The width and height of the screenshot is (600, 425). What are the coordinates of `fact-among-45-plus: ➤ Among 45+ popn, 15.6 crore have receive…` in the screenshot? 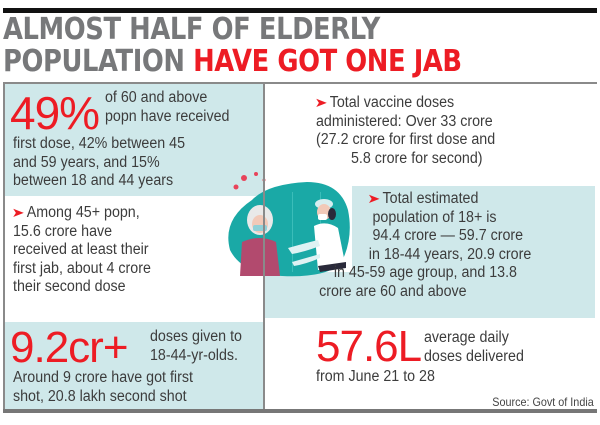 It's located at (81, 249).